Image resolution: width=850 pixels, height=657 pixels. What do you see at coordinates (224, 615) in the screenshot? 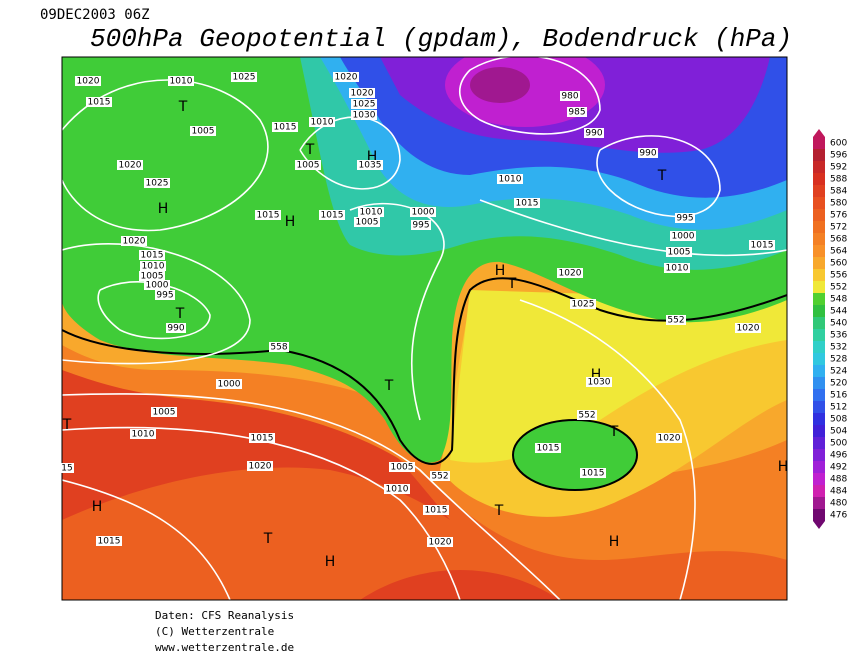
I see `footer-line: Daten: CFS Reanalysis` at bounding box center [224, 615].